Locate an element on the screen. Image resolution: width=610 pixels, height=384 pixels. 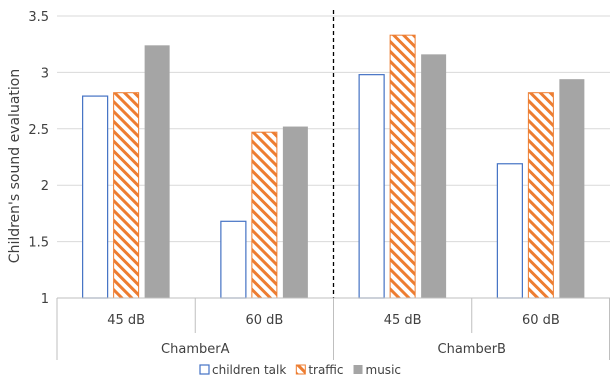
x-axis is located at coordinates (333, 328).